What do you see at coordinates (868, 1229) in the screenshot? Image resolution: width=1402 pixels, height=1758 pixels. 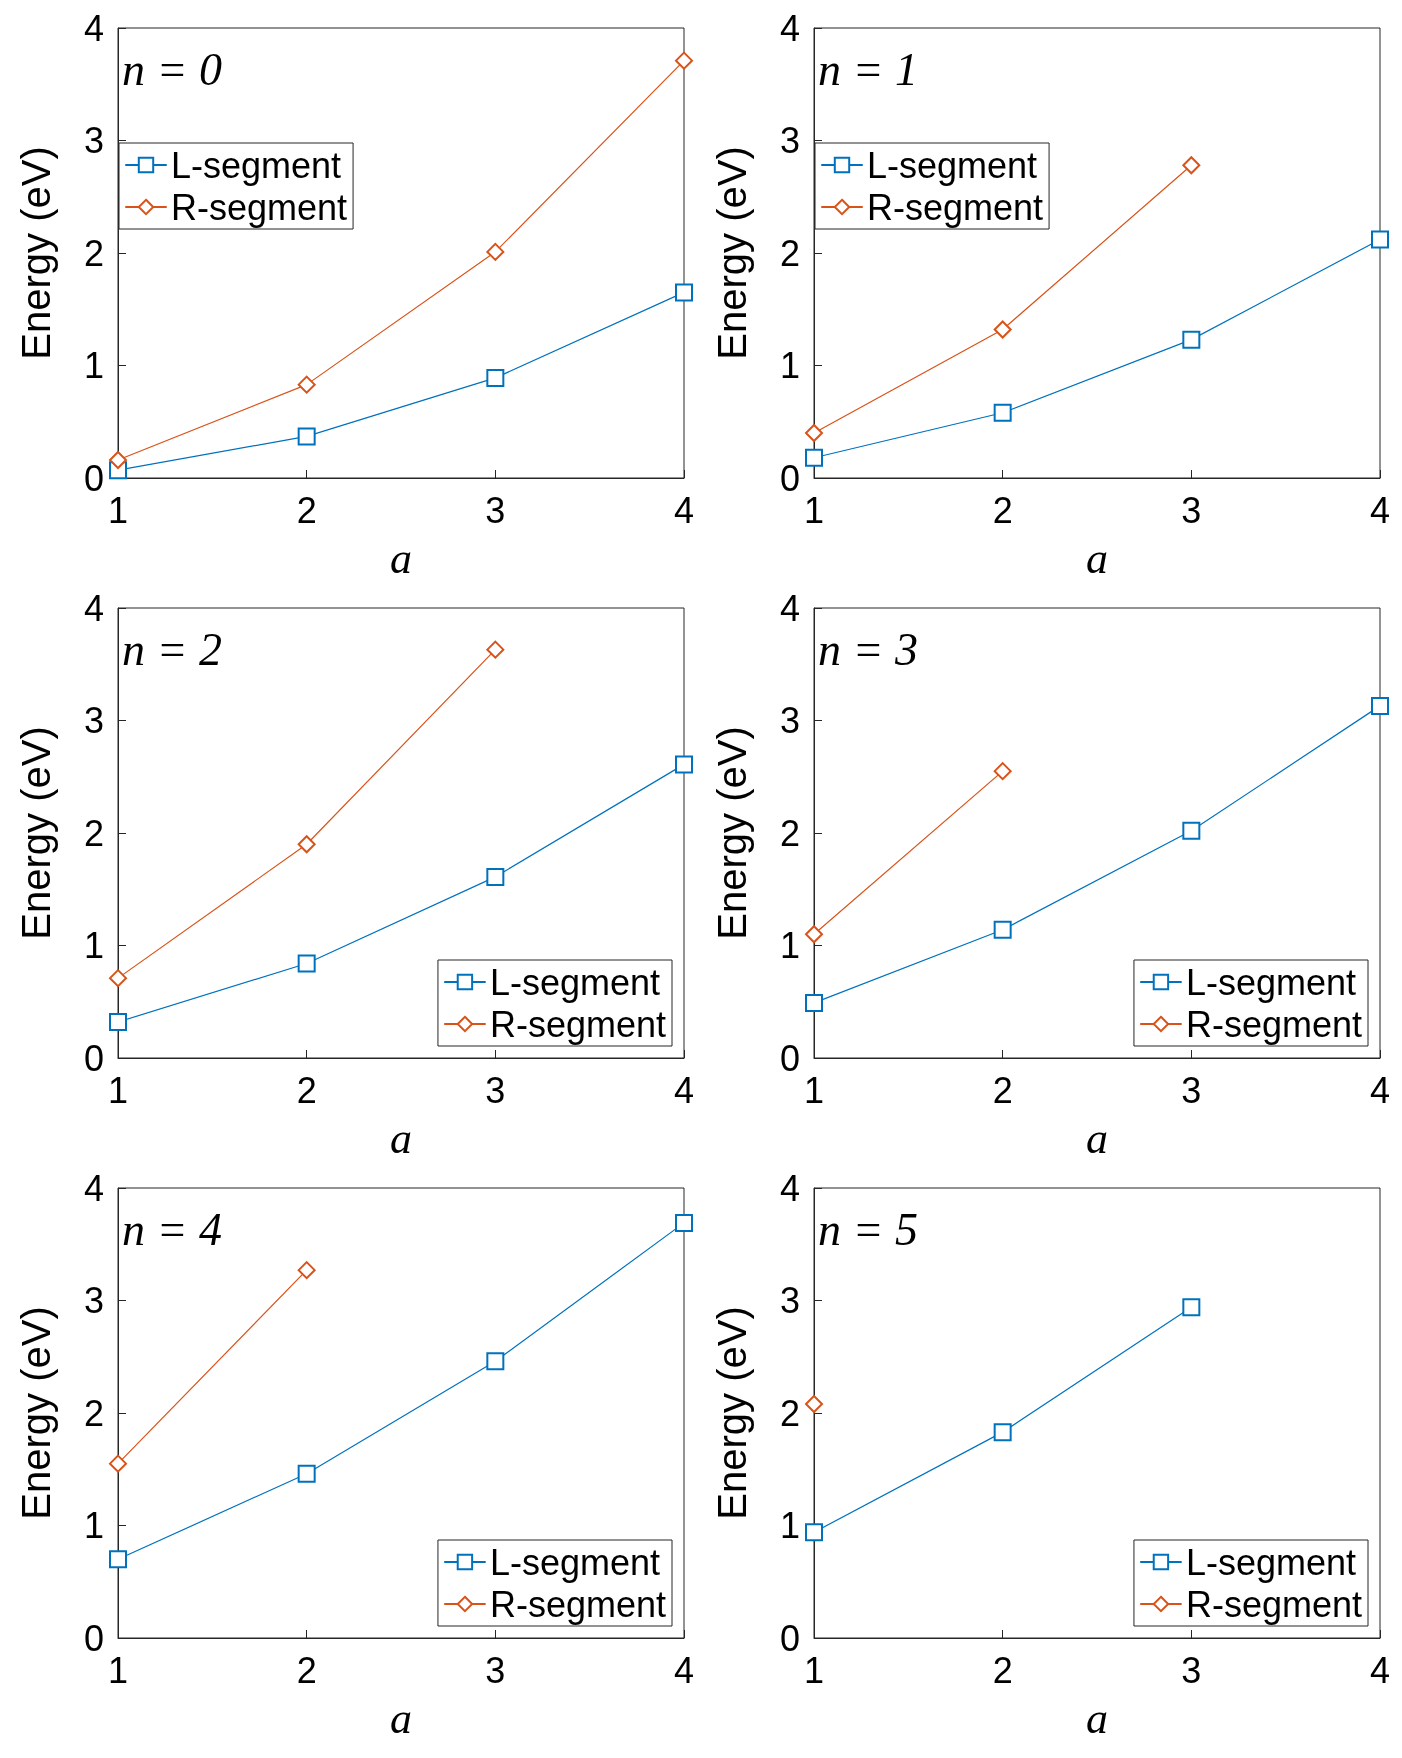 I see `annotation: n = 5` at bounding box center [868, 1229].